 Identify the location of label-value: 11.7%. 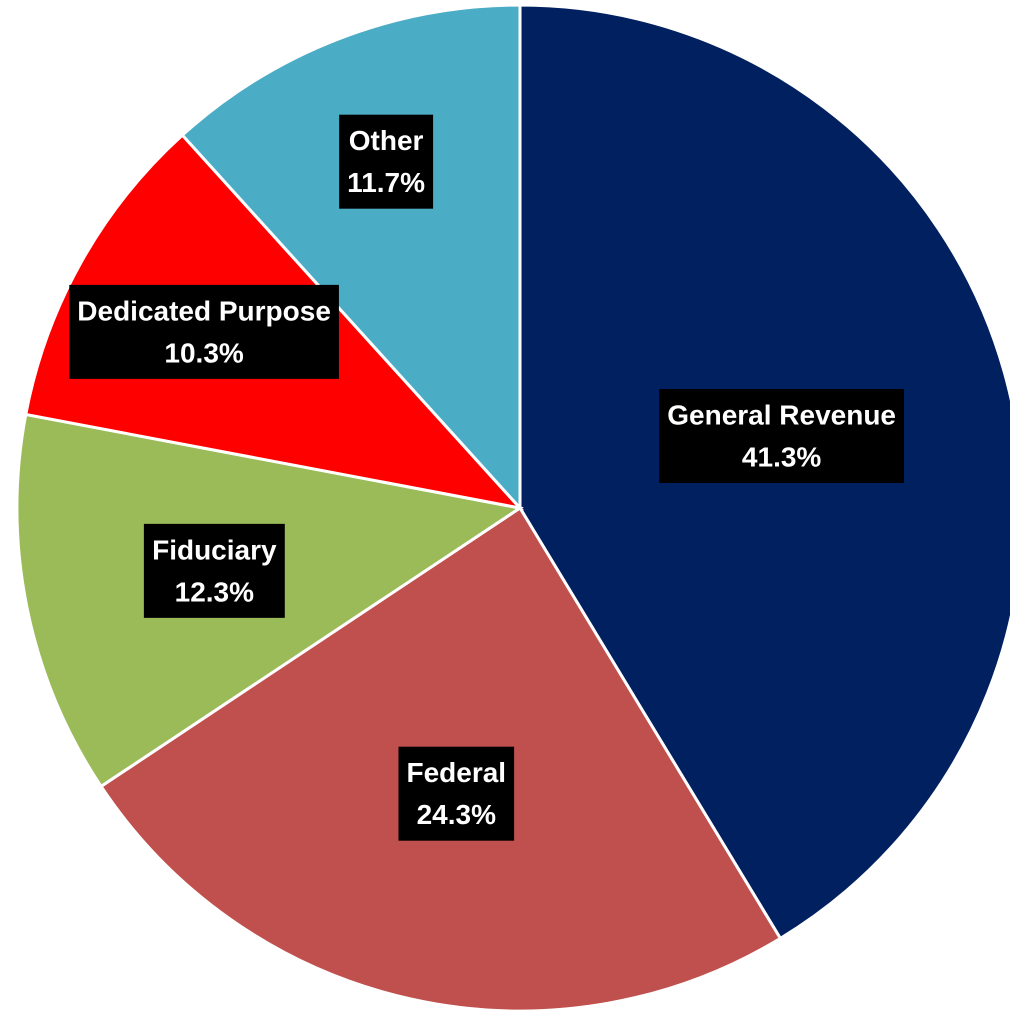
(386, 182).